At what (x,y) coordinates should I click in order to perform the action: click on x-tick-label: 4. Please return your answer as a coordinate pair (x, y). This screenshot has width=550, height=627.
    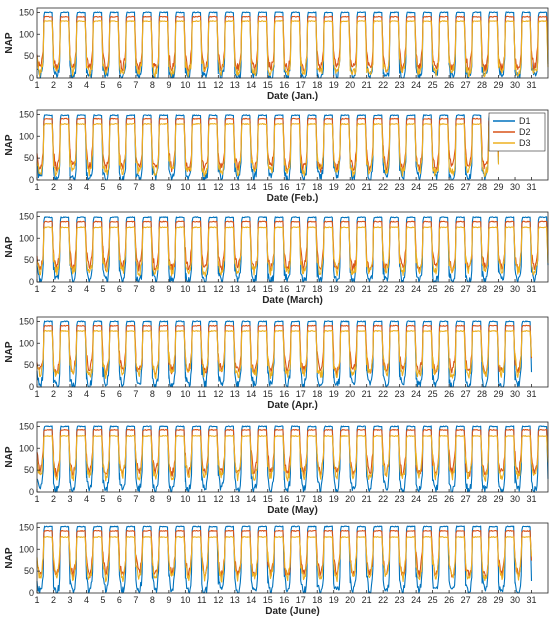
    Looking at the image, I should click on (86, 187).